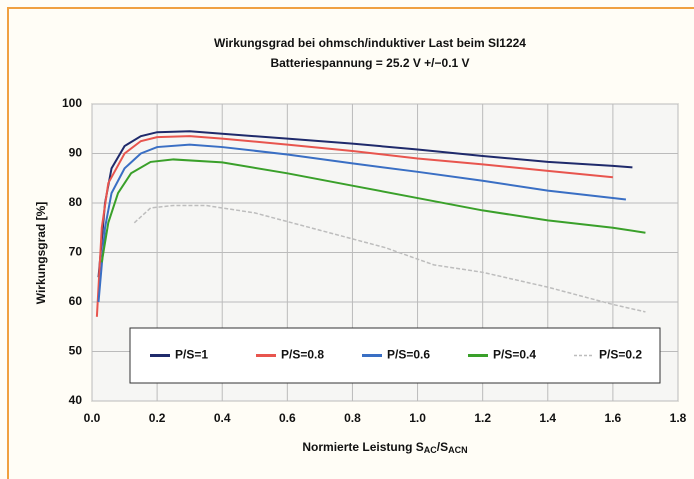  What do you see at coordinates (442, 447) in the screenshot?
I see `x-label-part: /S` at bounding box center [442, 447].